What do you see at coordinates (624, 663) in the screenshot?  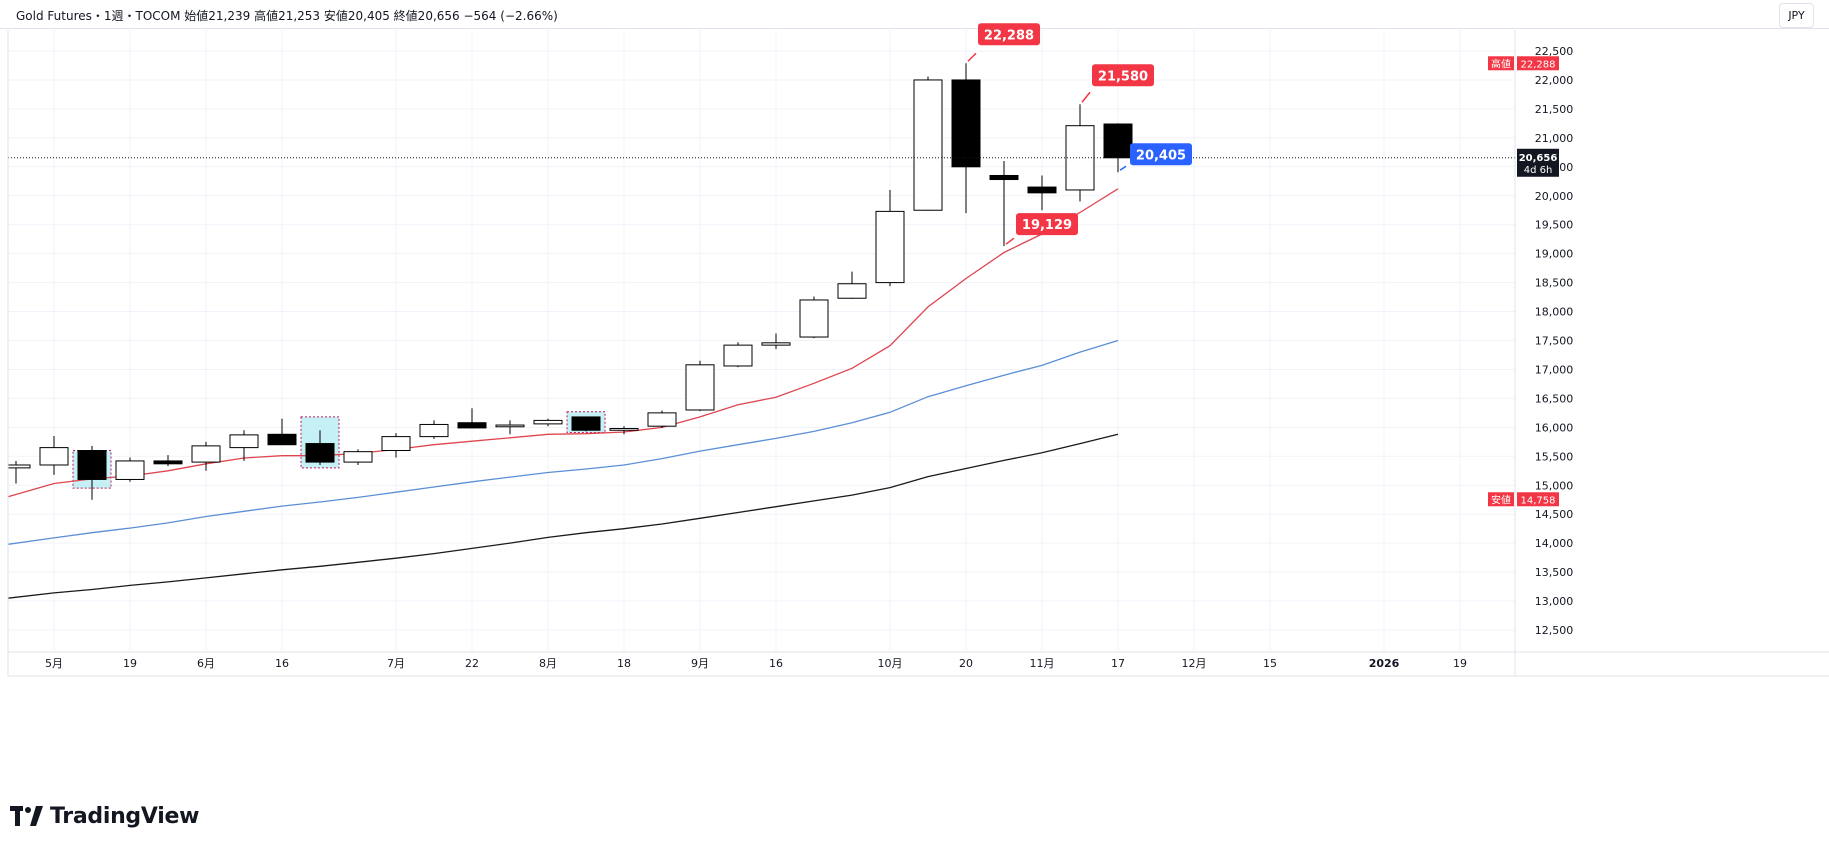 I see `x-tick-label: 18` at bounding box center [624, 663].